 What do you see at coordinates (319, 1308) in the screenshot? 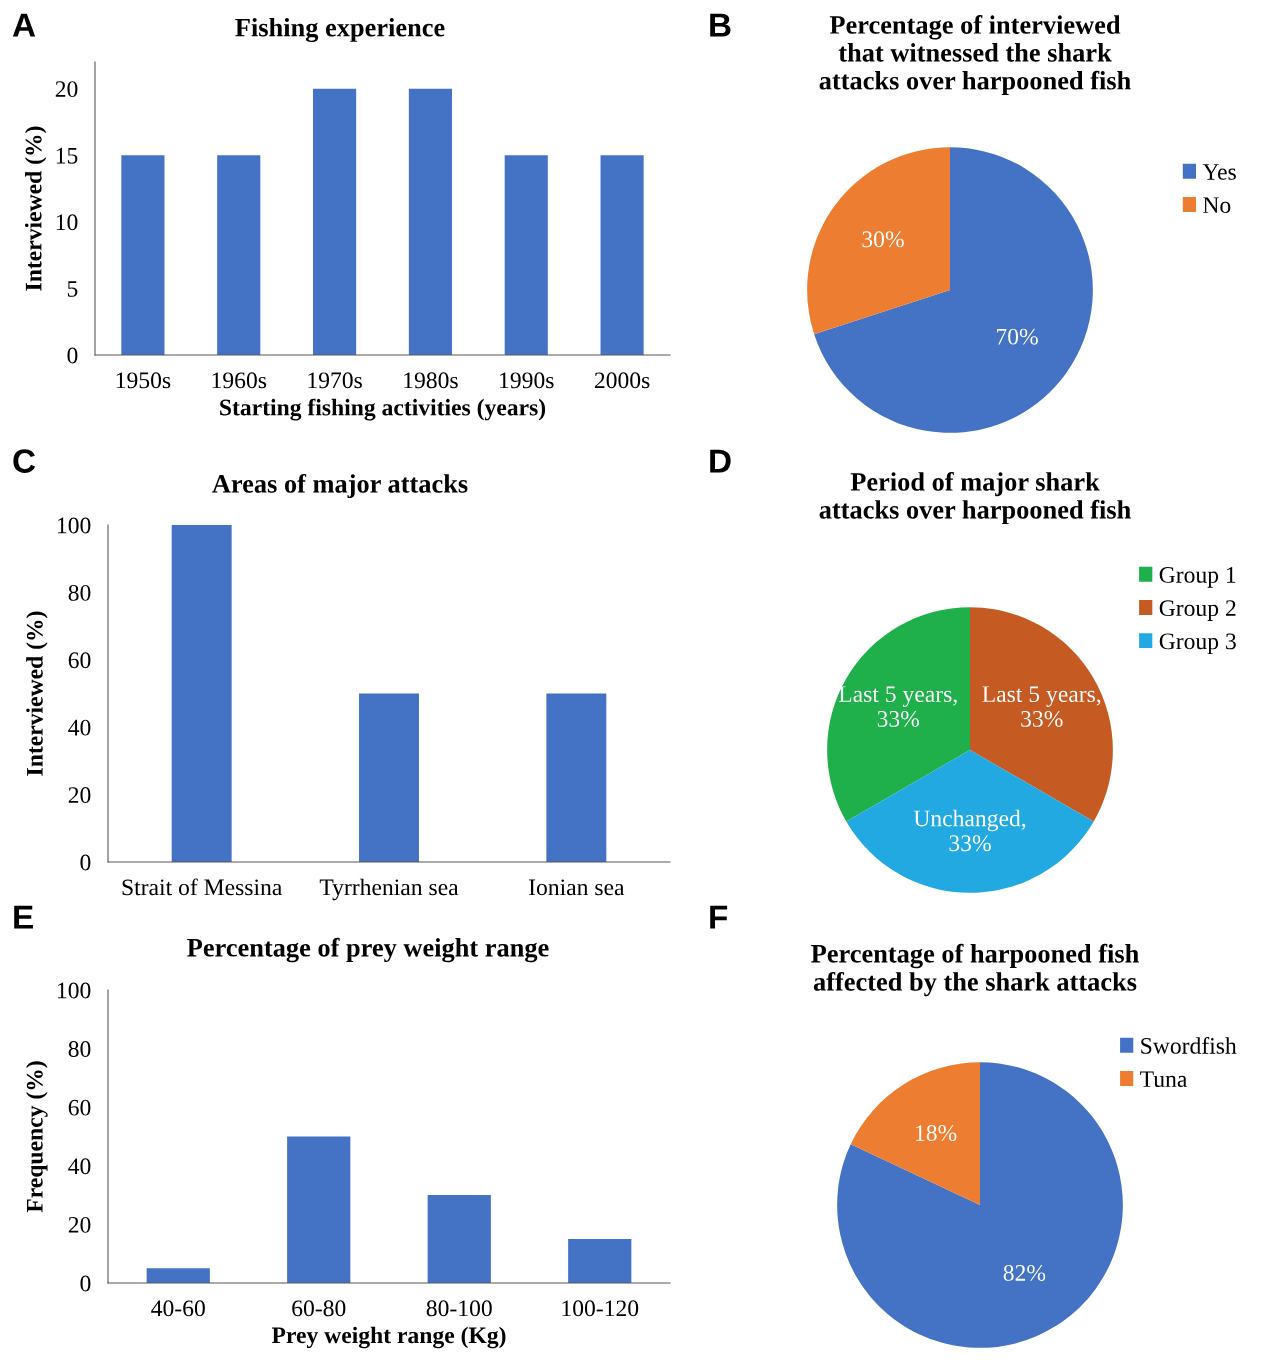
I see `x-tick-label: 60-80` at bounding box center [319, 1308].